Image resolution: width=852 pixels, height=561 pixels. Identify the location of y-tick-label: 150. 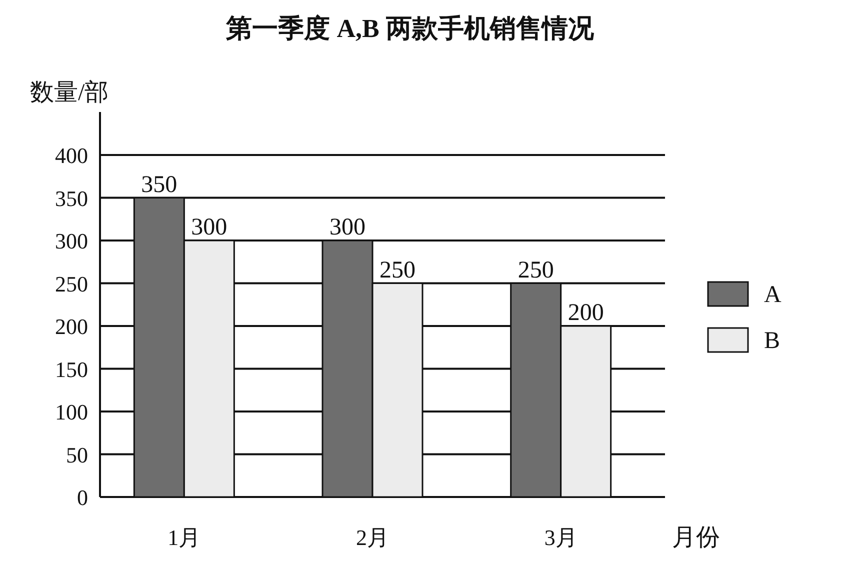
(71, 369).